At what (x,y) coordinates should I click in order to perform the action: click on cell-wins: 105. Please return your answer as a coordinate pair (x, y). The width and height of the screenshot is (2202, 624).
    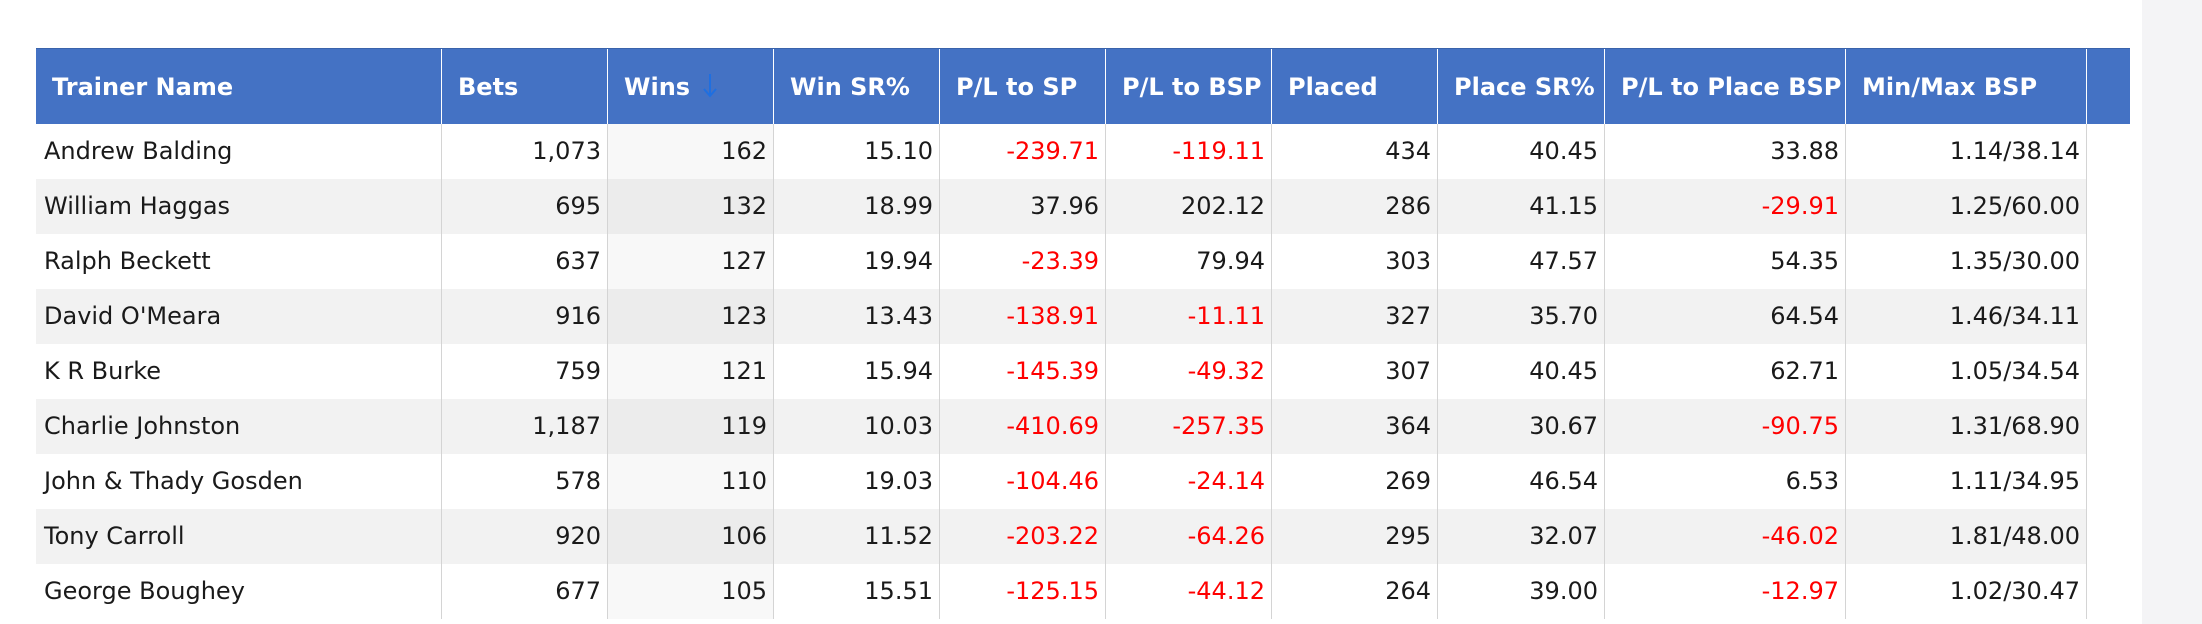
    Looking at the image, I should click on (691, 591).